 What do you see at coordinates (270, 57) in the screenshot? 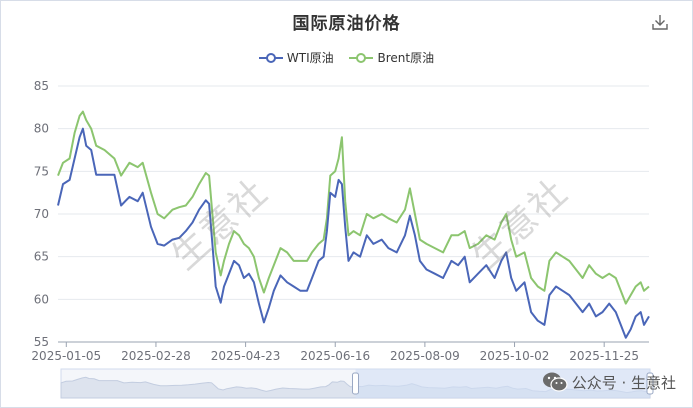
I see `legend-swatch-wti` at bounding box center [270, 57].